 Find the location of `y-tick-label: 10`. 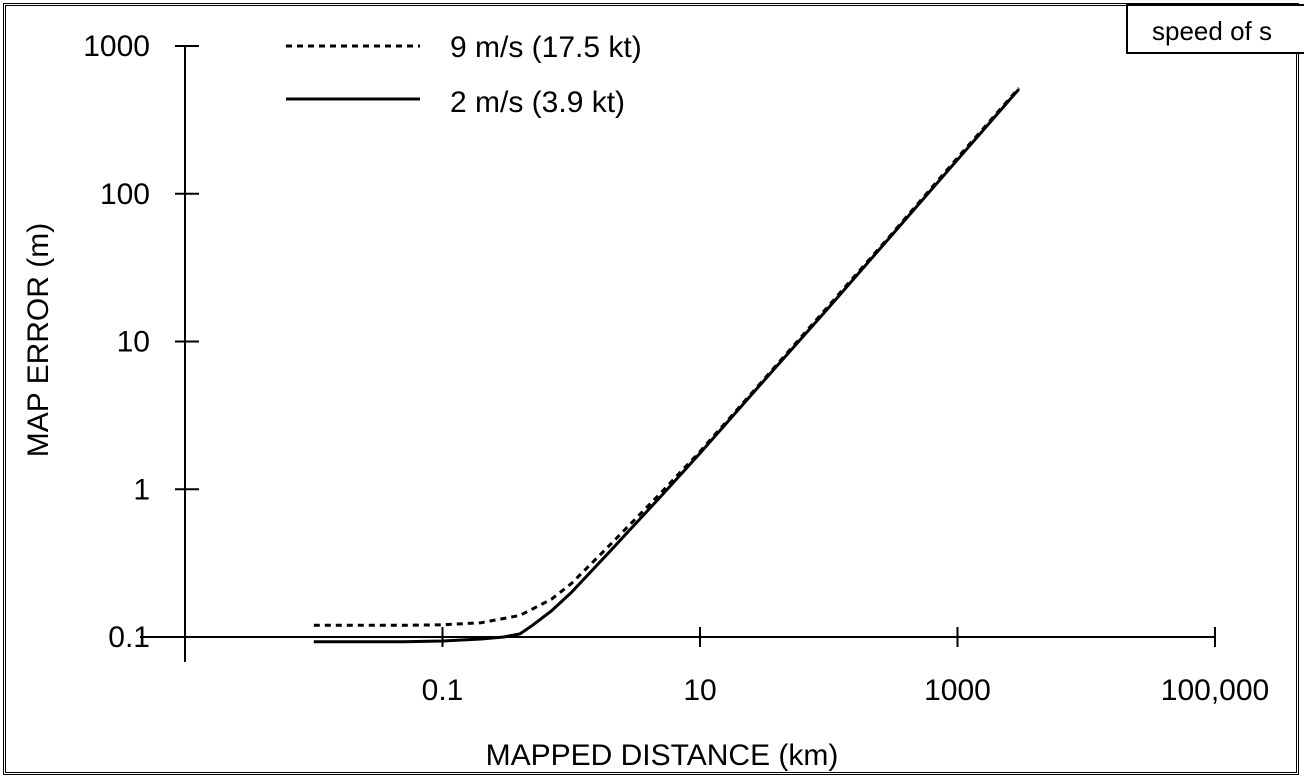

y-tick-label: 10 is located at coordinates (133, 342).